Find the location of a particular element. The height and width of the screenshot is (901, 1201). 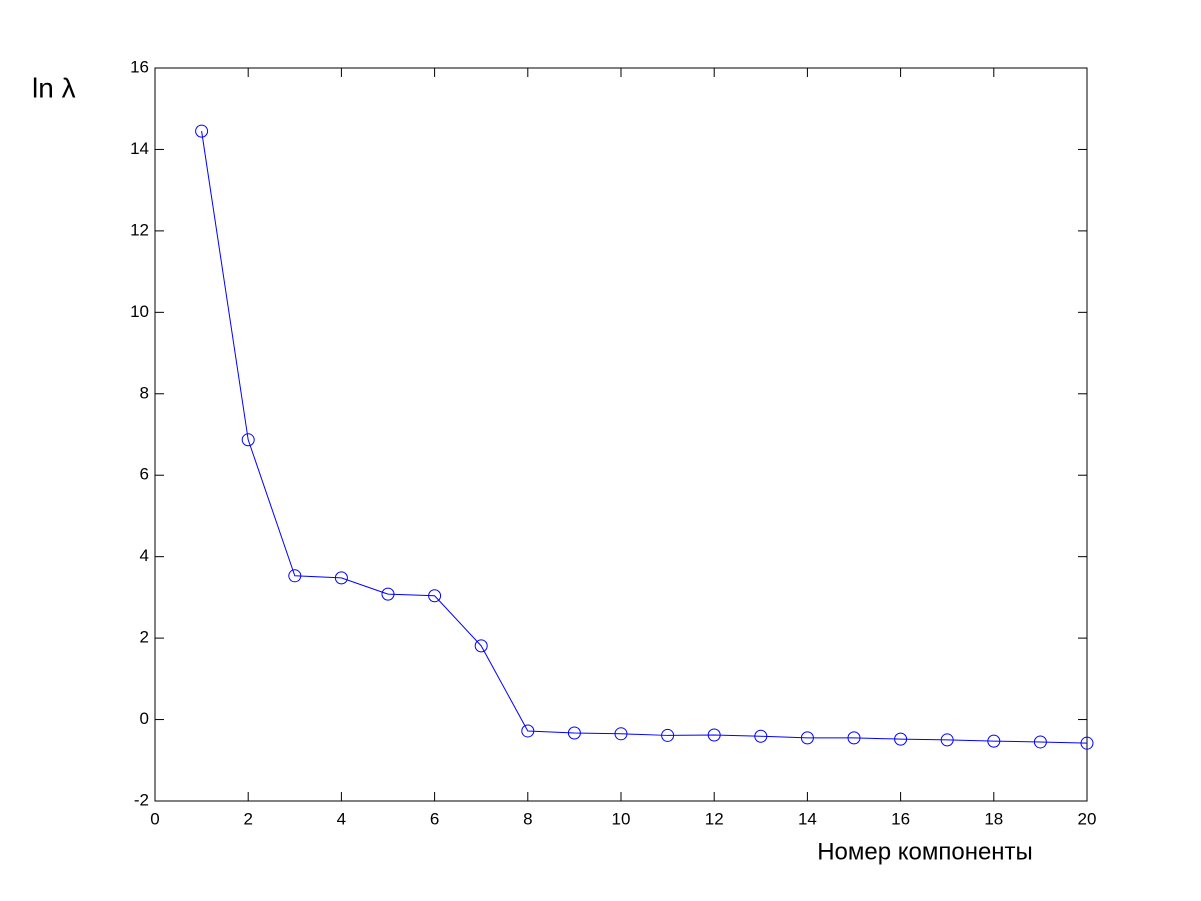

y-tick-label: 16 is located at coordinates (139, 66).